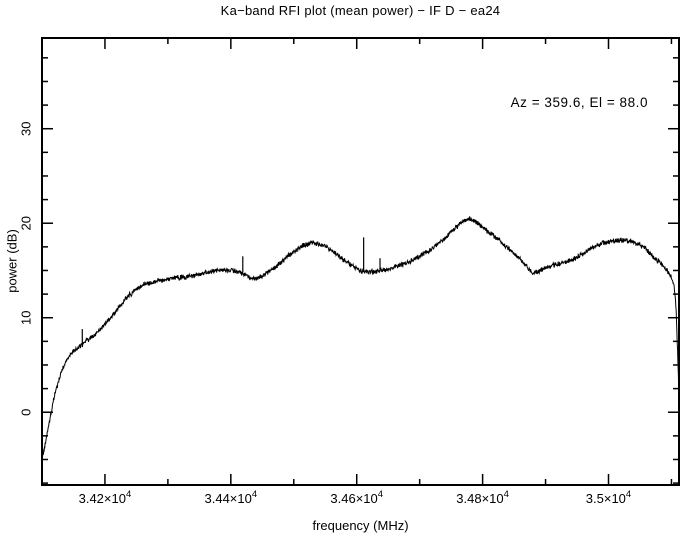  Describe the element at coordinates (105, 497) in the screenshot. I see `x-tick-label: 3.42×10⁴` at that location.